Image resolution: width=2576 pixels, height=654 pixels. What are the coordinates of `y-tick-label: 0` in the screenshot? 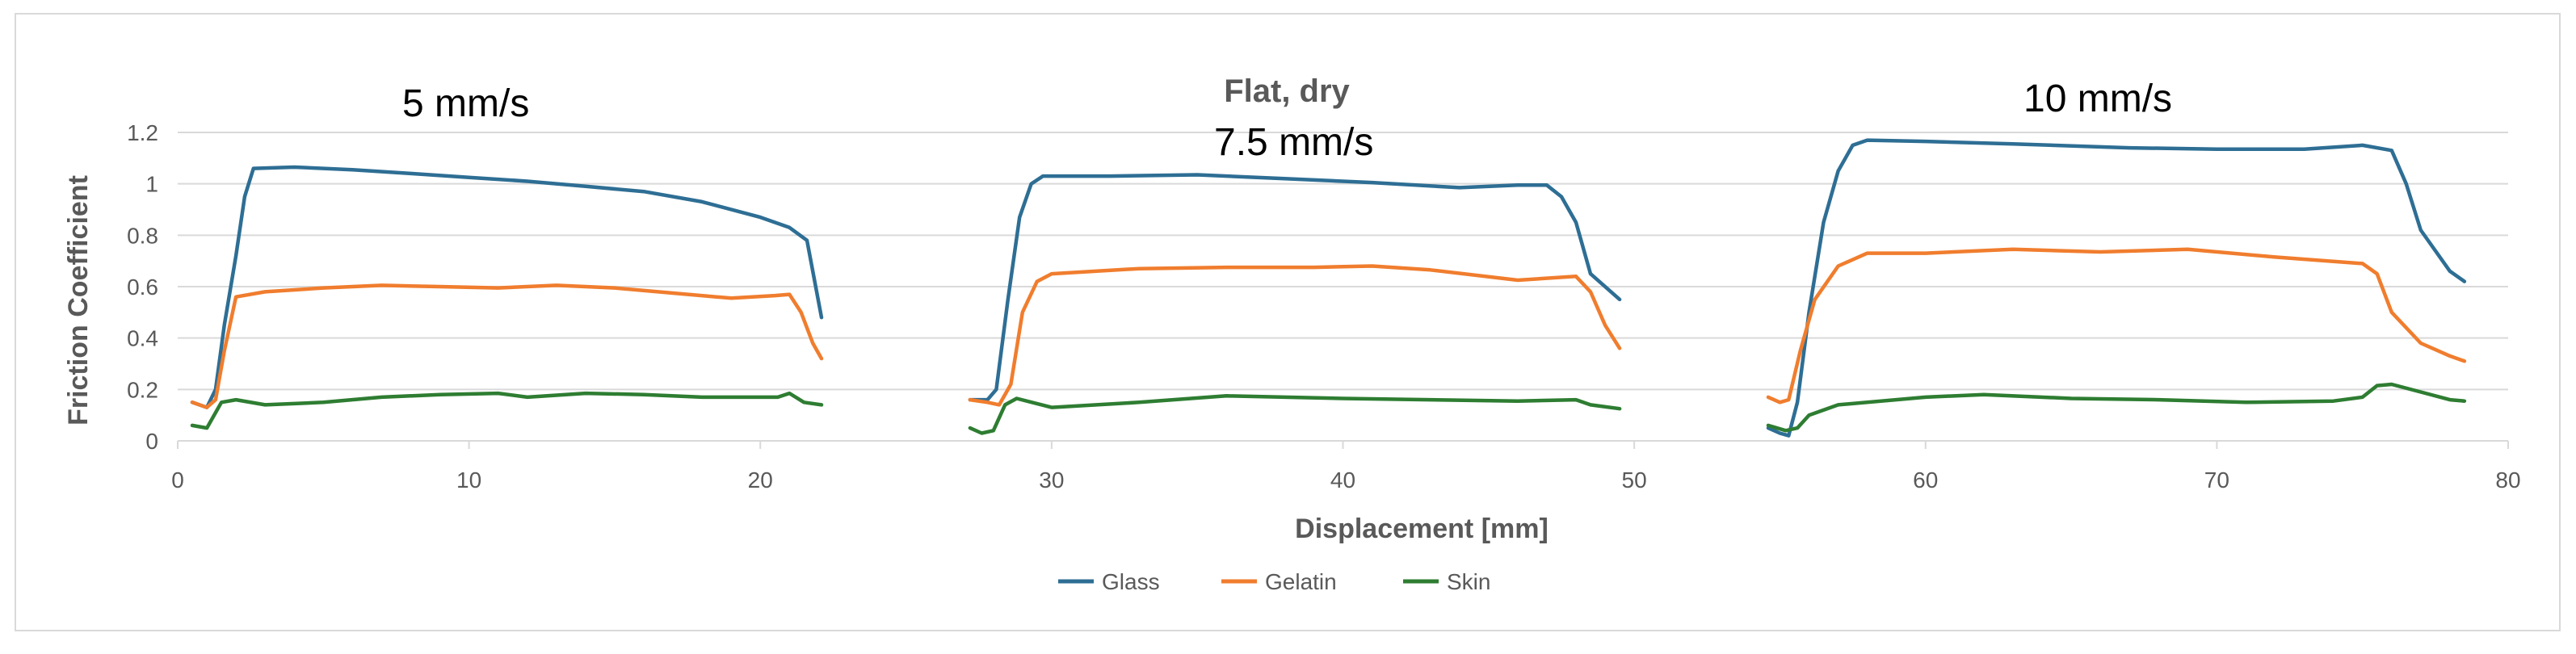 It's located at (152, 442).